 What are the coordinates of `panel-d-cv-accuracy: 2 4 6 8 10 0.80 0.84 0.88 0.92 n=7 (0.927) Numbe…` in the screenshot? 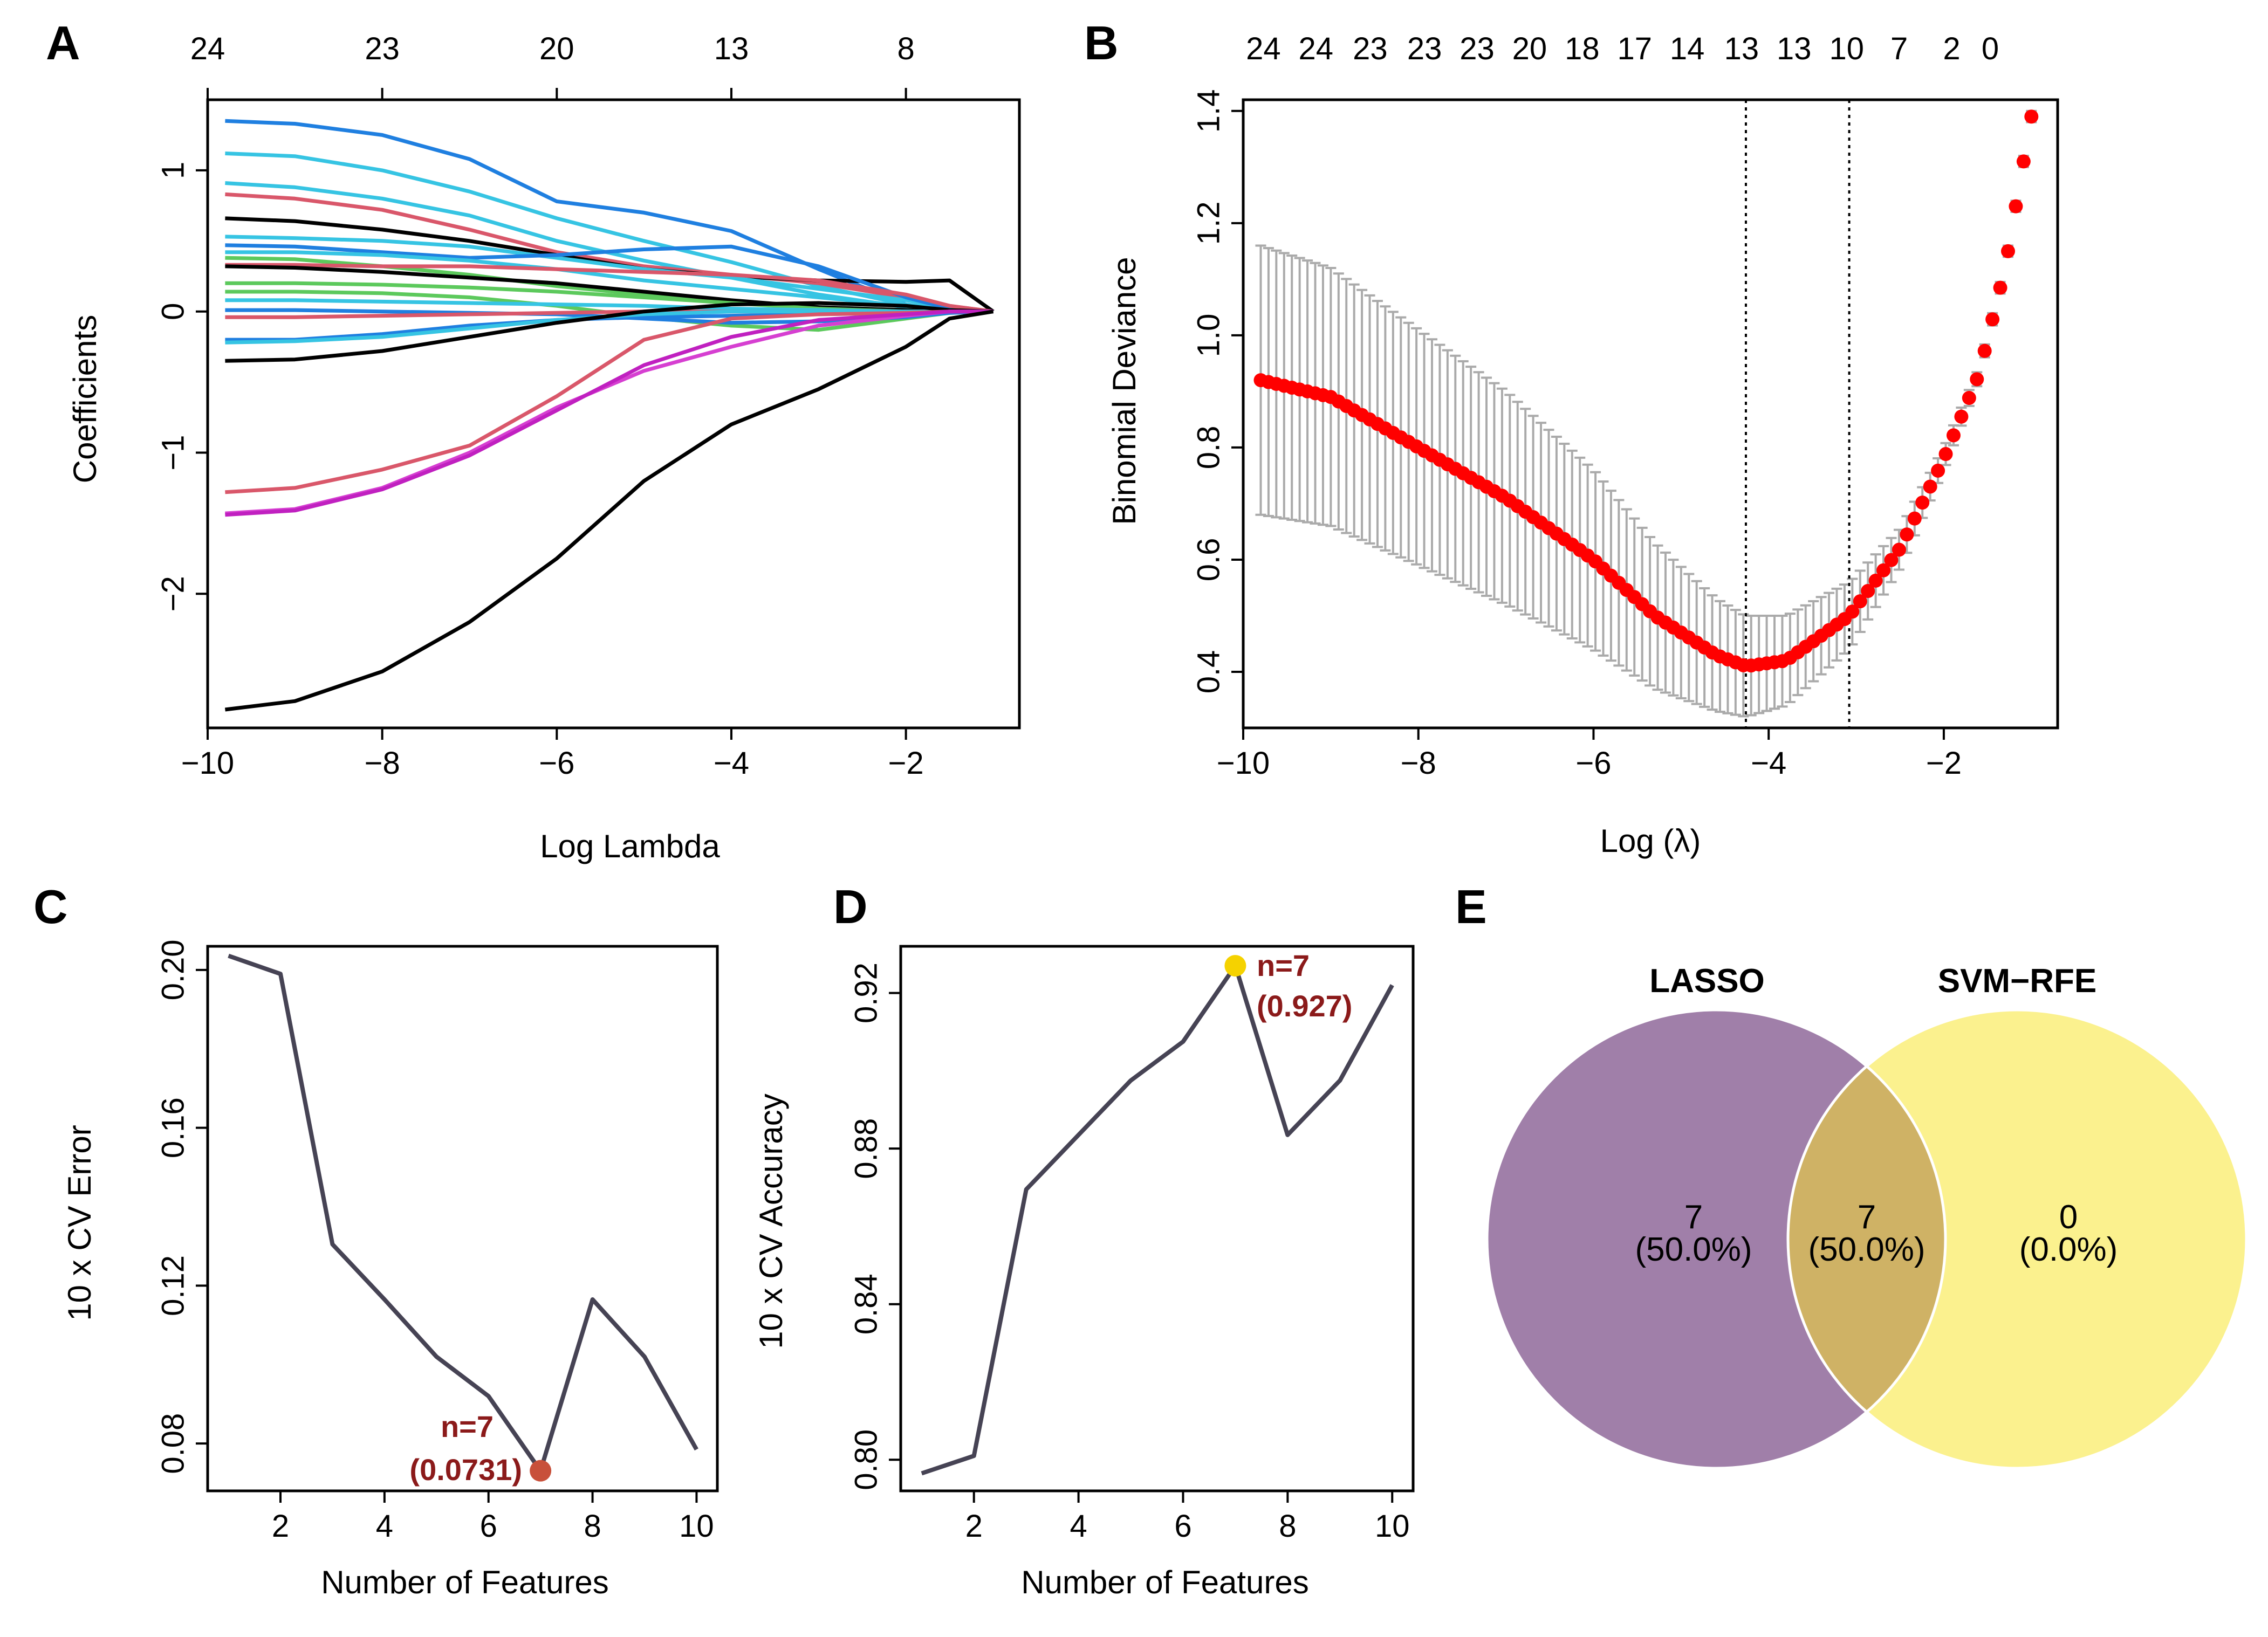 It's located at (1084, 1273).